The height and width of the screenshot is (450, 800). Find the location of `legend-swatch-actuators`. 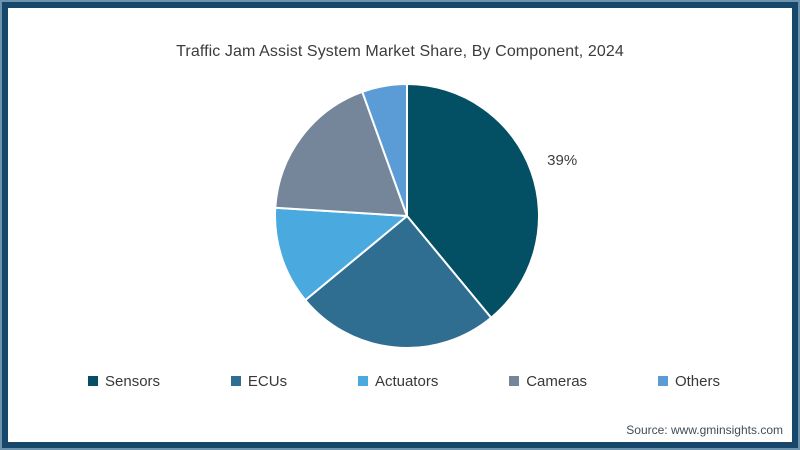

legend-swatch-actuators is located at coordinates (362, 381).